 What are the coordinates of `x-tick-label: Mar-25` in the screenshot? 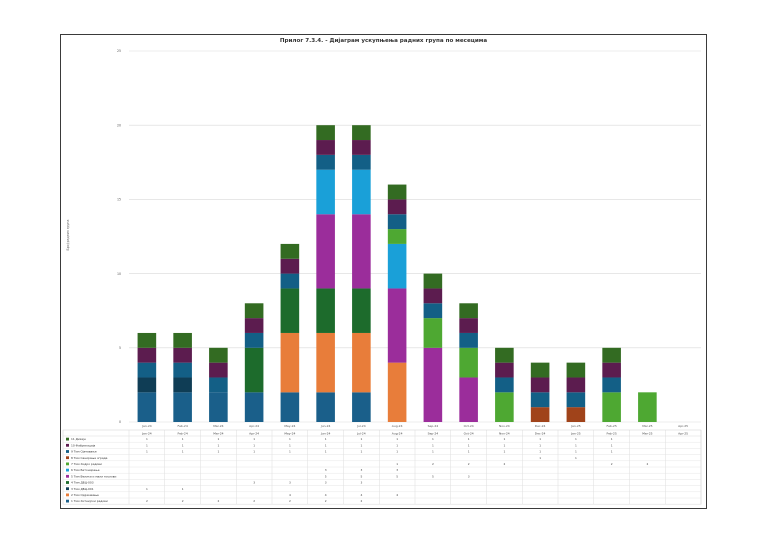 It's located at (647, 426).